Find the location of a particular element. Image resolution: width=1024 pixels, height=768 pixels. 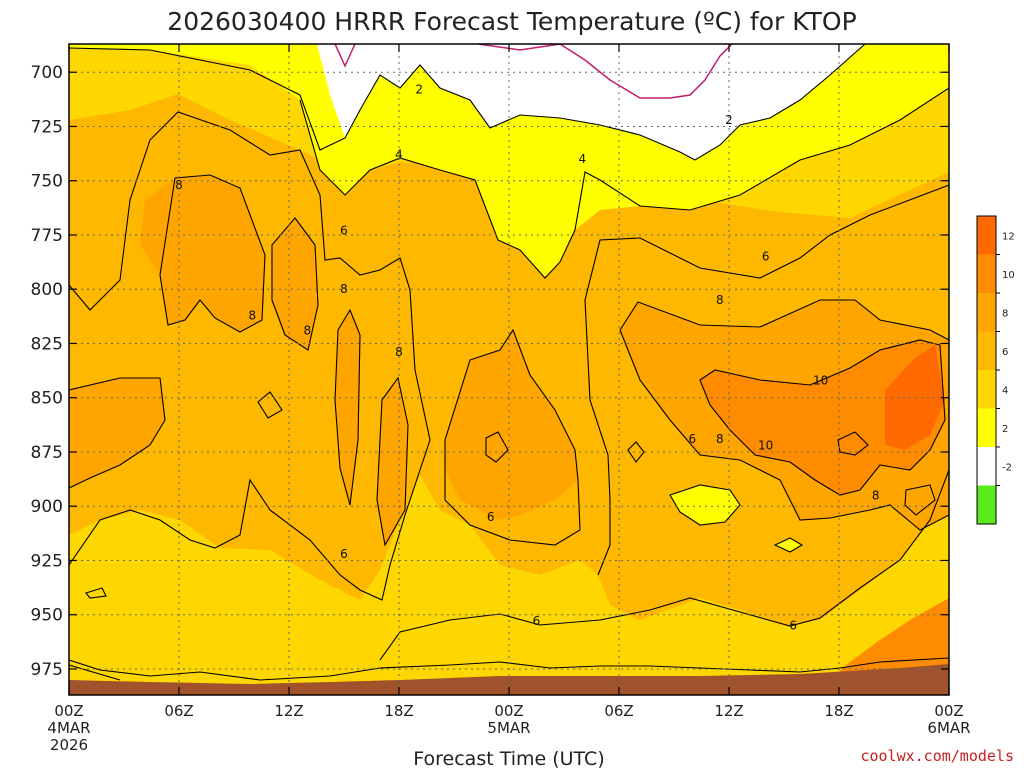

credit-text: coolwx.com/models is located at coordinates (937, 756).